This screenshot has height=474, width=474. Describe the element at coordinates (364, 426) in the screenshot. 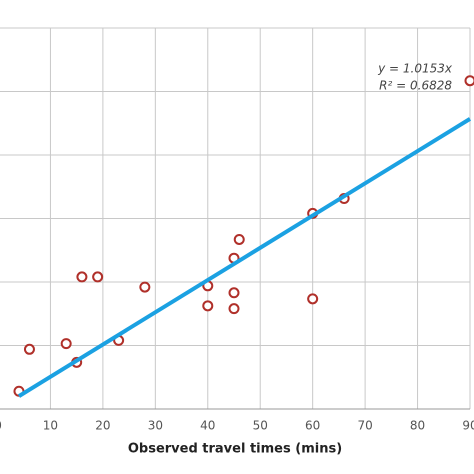

I see `x-tick-label: 70` at that location.